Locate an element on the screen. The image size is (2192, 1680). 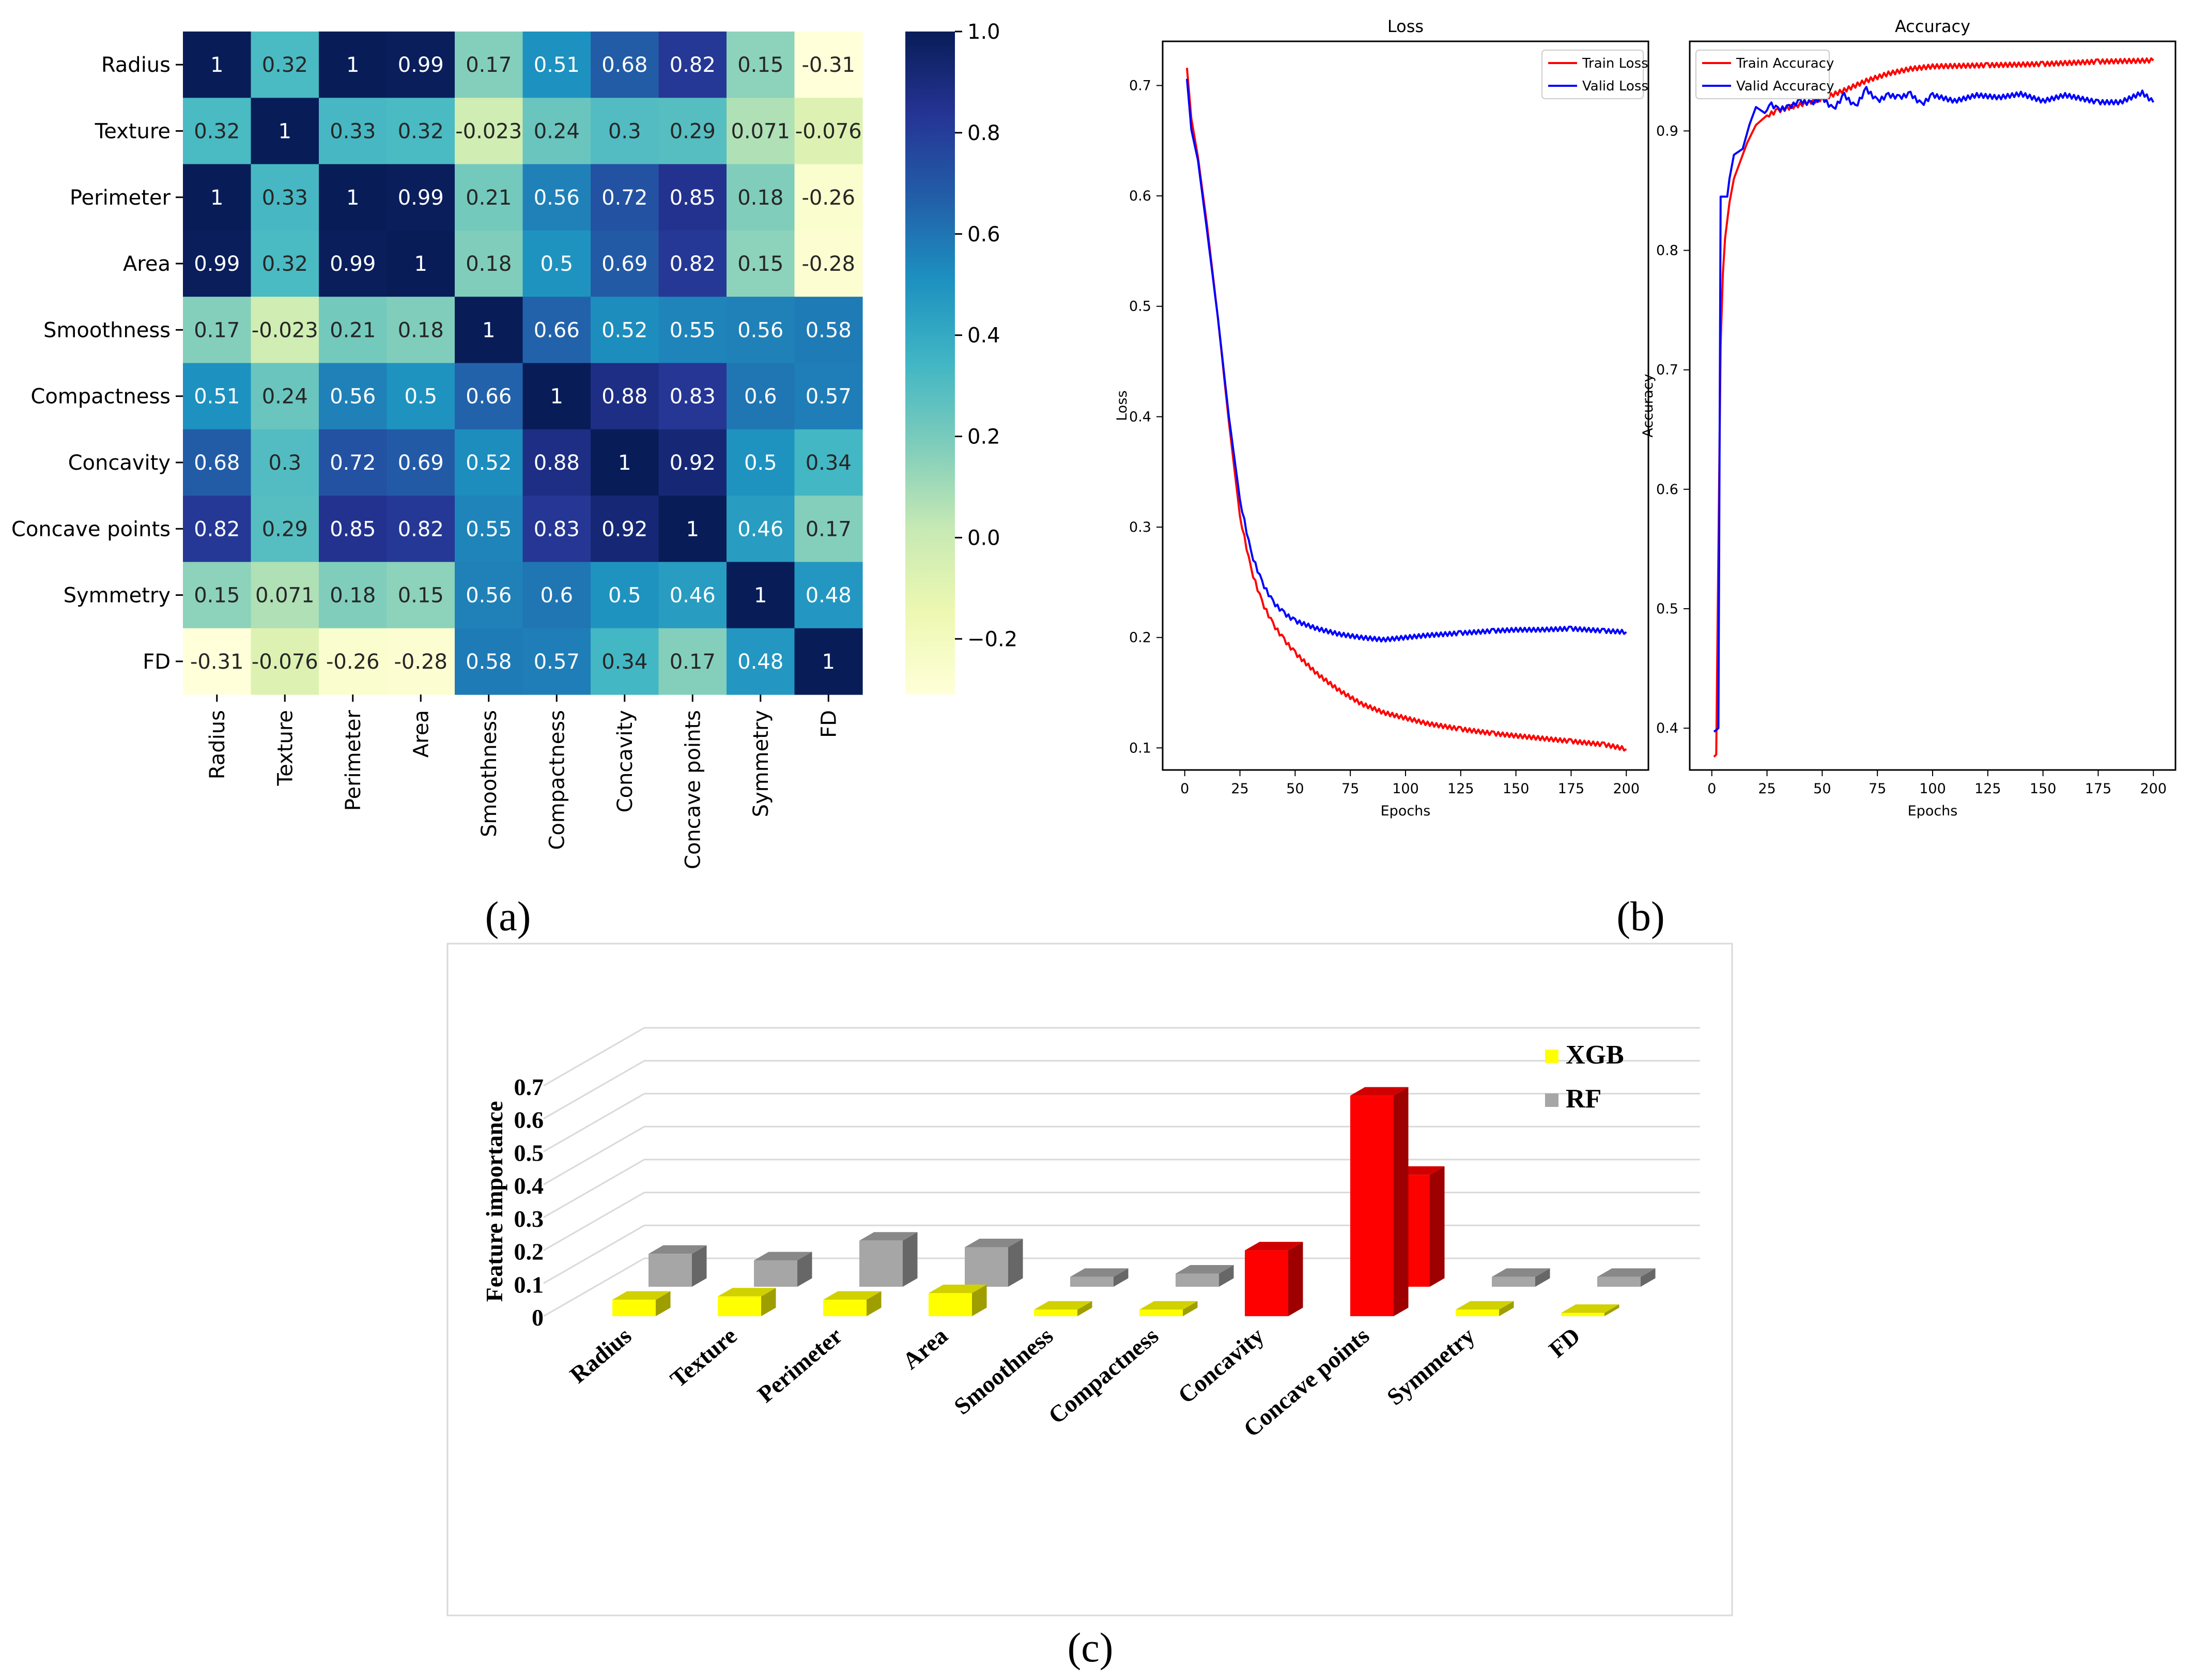
accuracy-x-tick-label: 125 is located at coordinates (1987, 789).